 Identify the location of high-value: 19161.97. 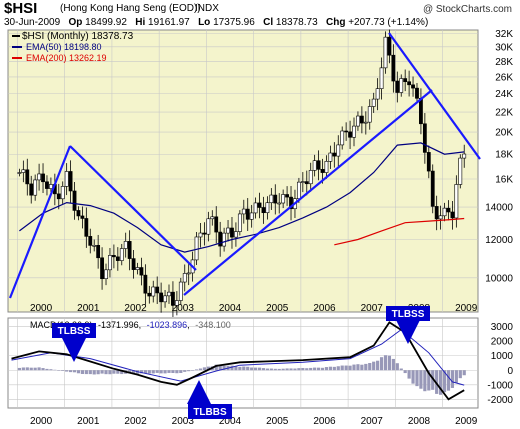
(169, 22).